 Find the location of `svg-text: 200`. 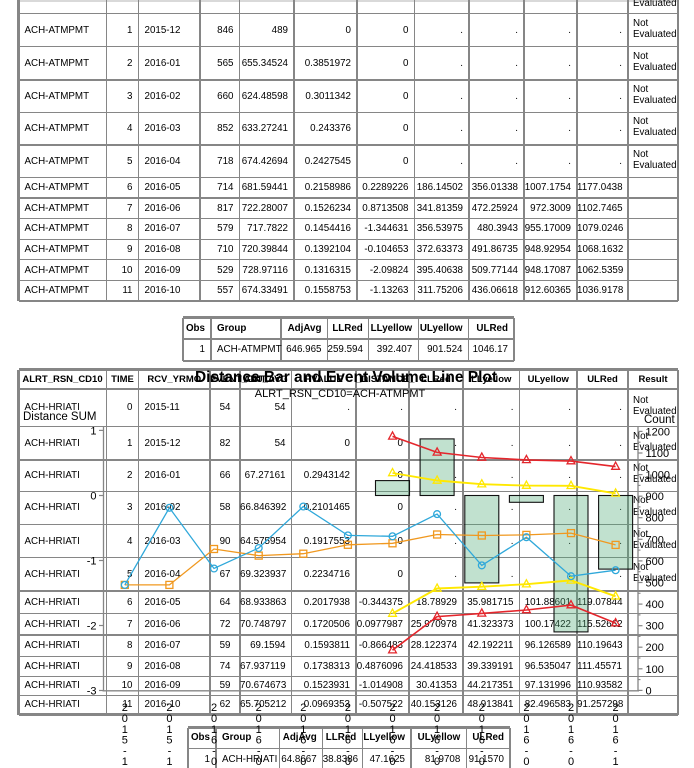

svg-text: 200 is located at coordinates (655, 648).